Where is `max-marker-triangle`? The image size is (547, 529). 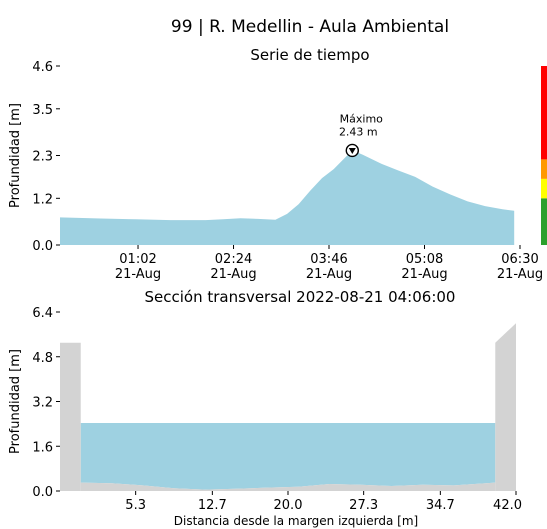 max-marker-triangle is located at coordinates (352, 150).